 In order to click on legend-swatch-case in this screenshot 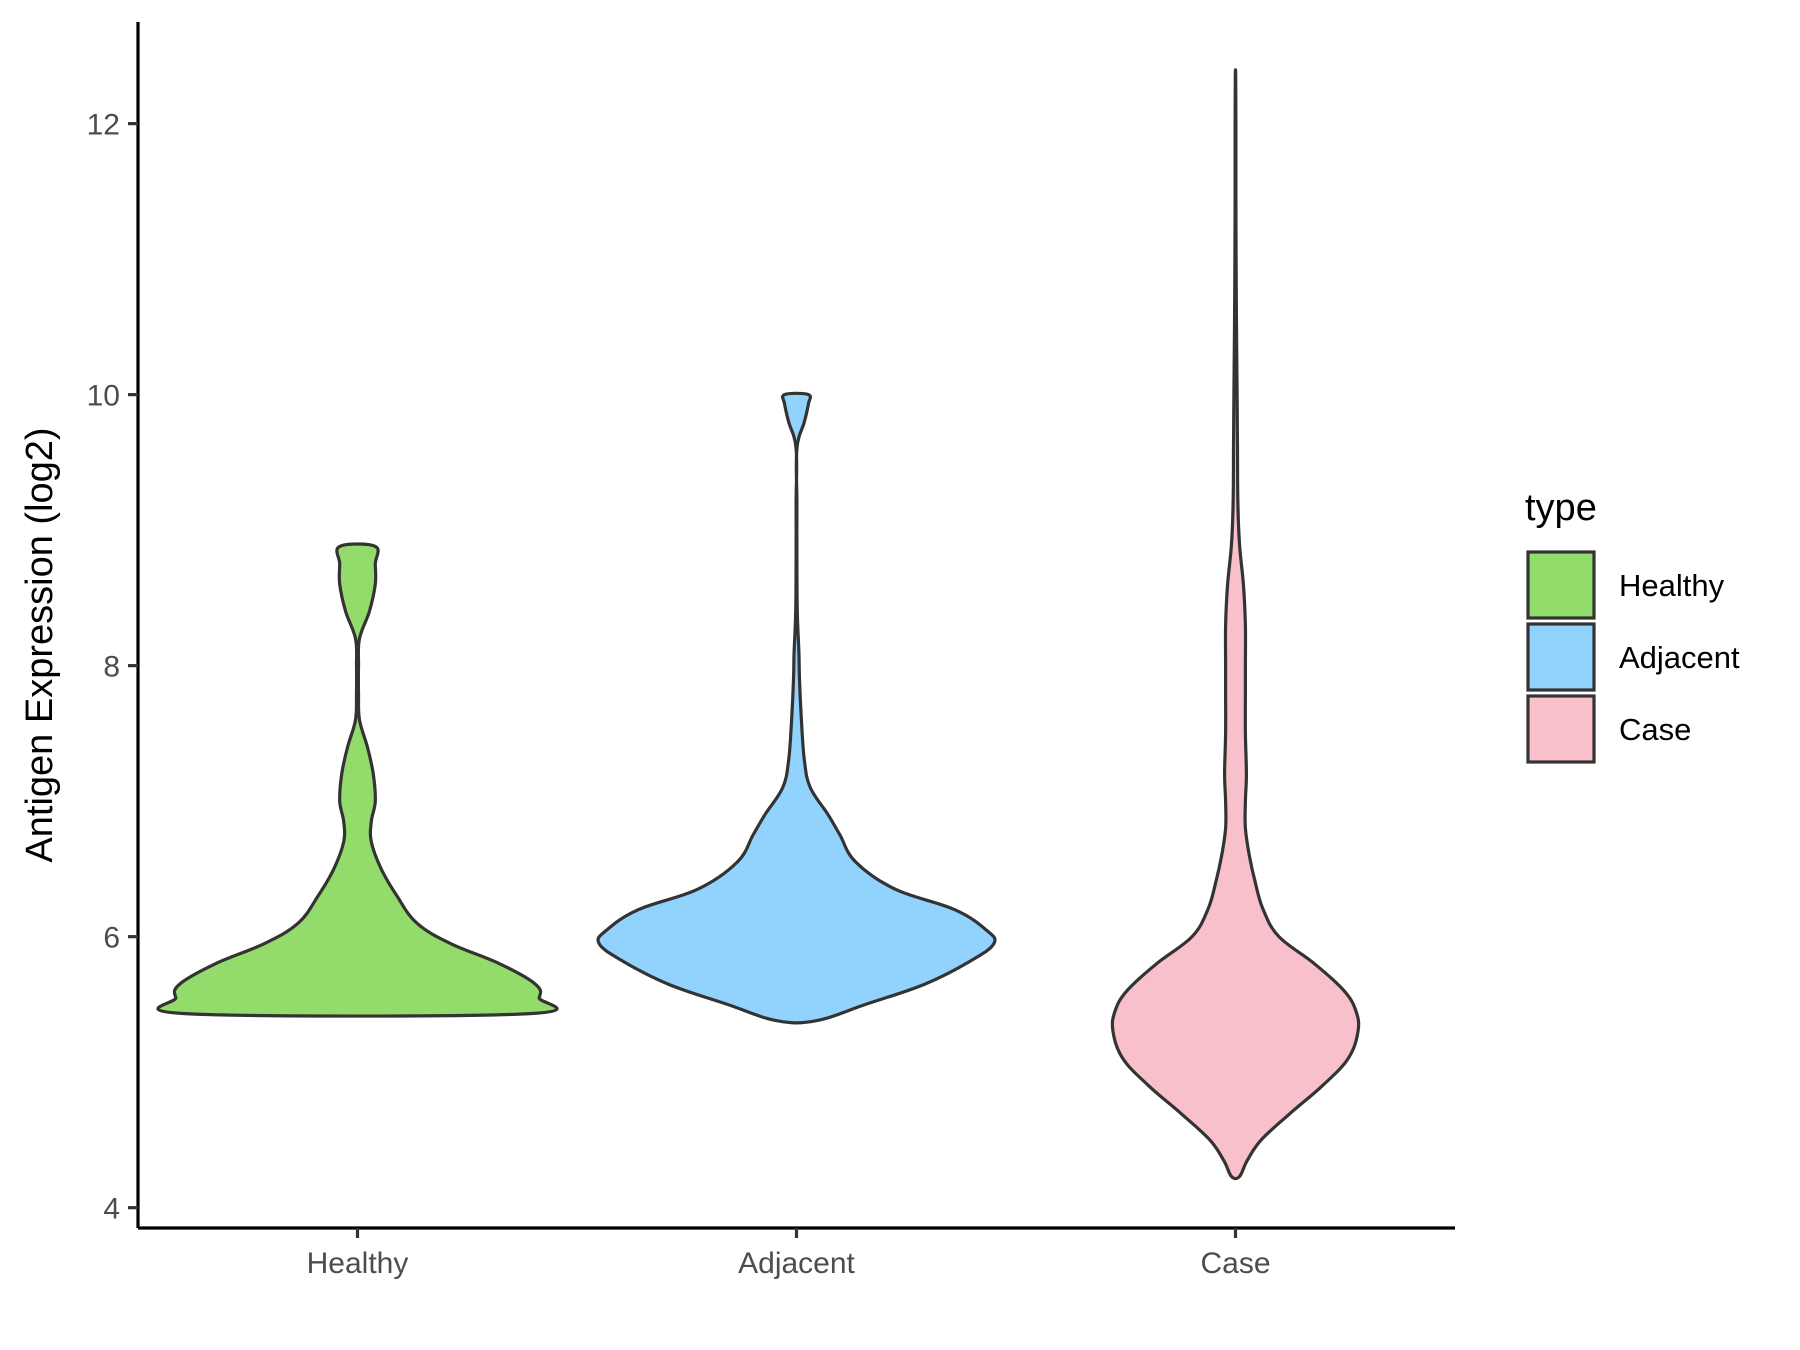, I will do `click(1561, 729)`.